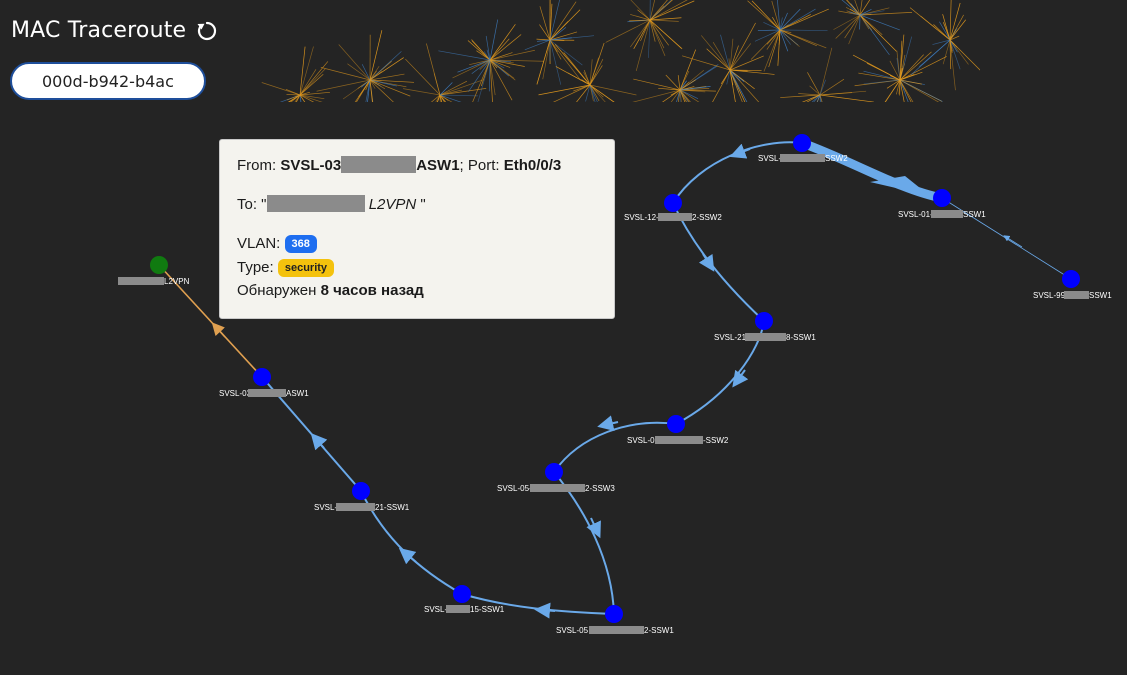 The height and width of the screenshot is (675, 1127). What do you see at coordinates (235, 393) in the screenshot?
I see `node-asw1-label-prefix: SVSL-03` at bounding box center [235, 393].